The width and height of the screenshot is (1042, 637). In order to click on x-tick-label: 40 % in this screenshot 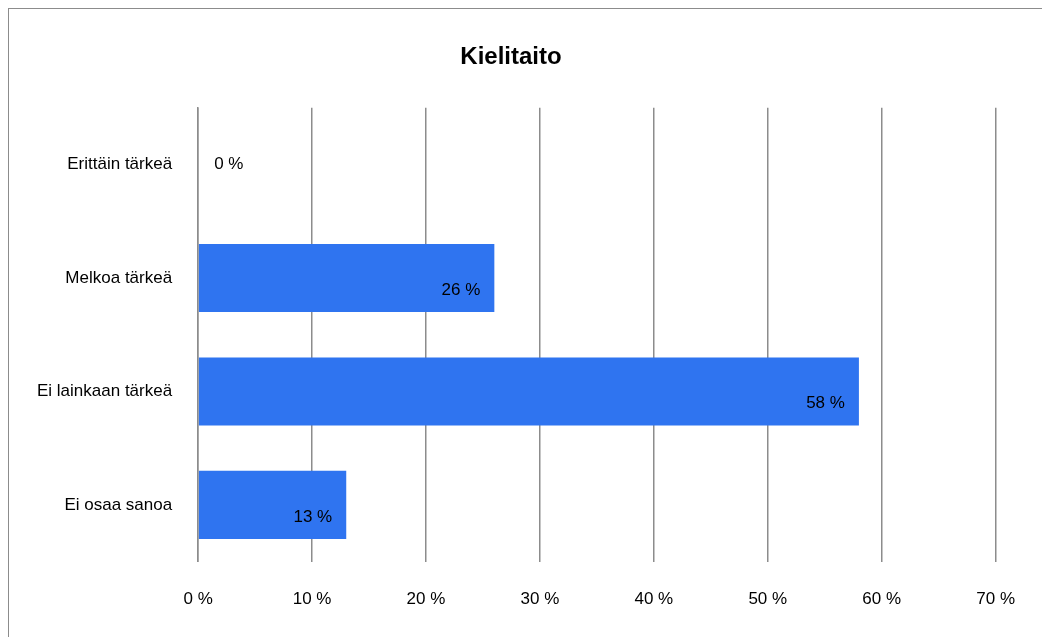, I will do `click(654, 599)`.